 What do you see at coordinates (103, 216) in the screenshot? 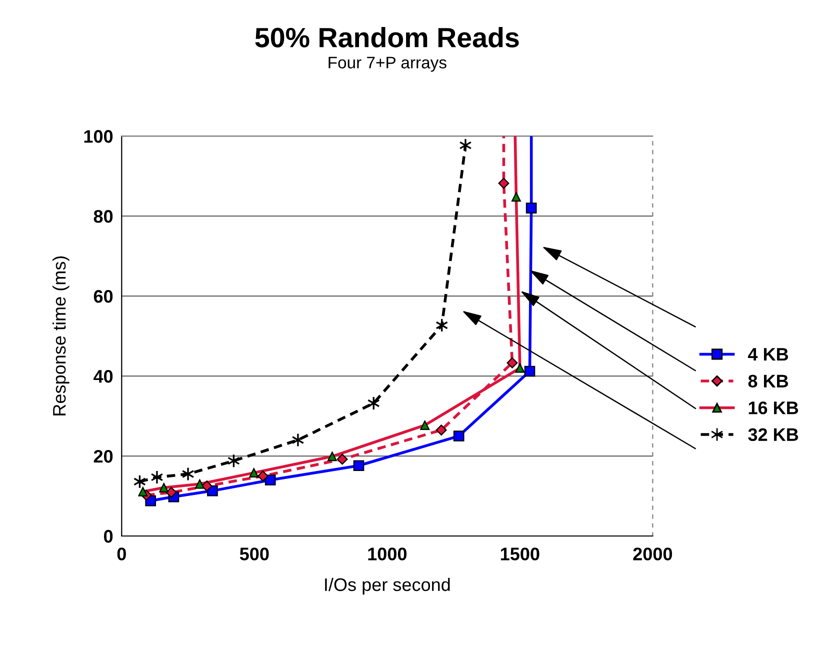
I see `y-tick-label: 80` at bounding box center [103, 216].